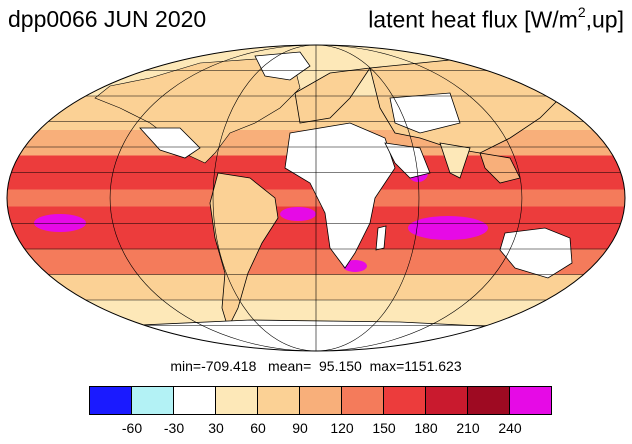  What do you see at coordinates (468, 428) in the screenshot?
I see `colorbar-label: 210` at bounding box center [468, 428].